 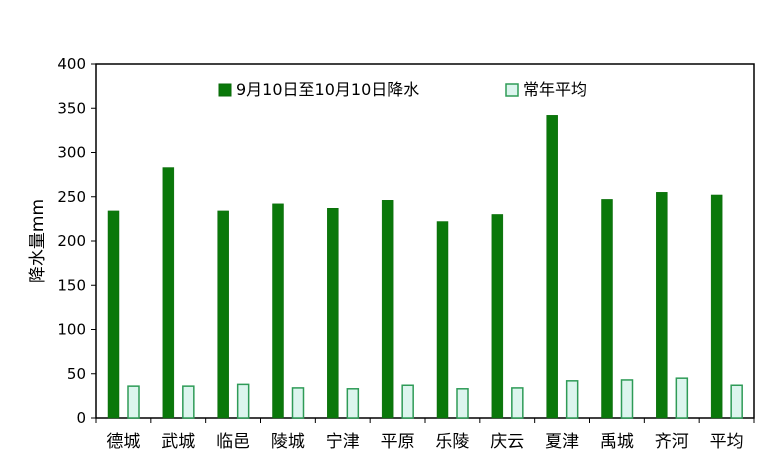 I want to click on y-axis: 0 50 100 150 200 250 300 350 400, so click(x=76, y=241).